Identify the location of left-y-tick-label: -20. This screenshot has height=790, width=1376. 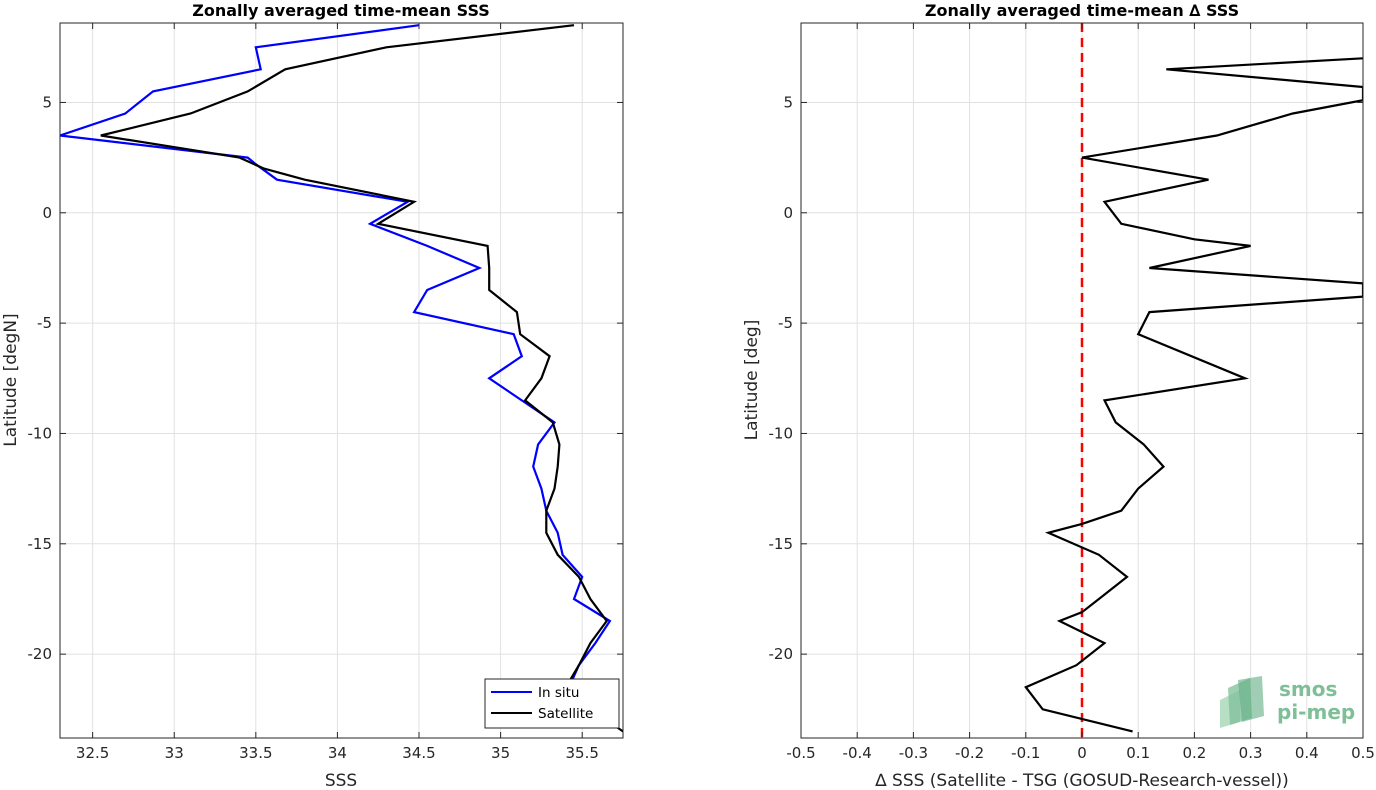
(40, 654).